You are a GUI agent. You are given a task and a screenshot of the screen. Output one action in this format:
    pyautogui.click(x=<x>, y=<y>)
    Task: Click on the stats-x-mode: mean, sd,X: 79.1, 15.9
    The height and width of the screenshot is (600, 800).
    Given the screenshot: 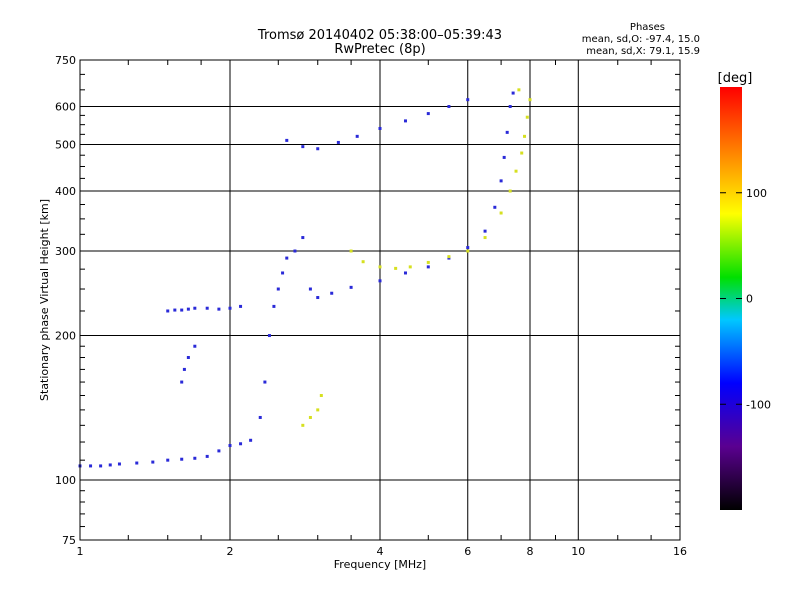 What is the action you would take?
    pyautogui.click(x=643, y=51)
    